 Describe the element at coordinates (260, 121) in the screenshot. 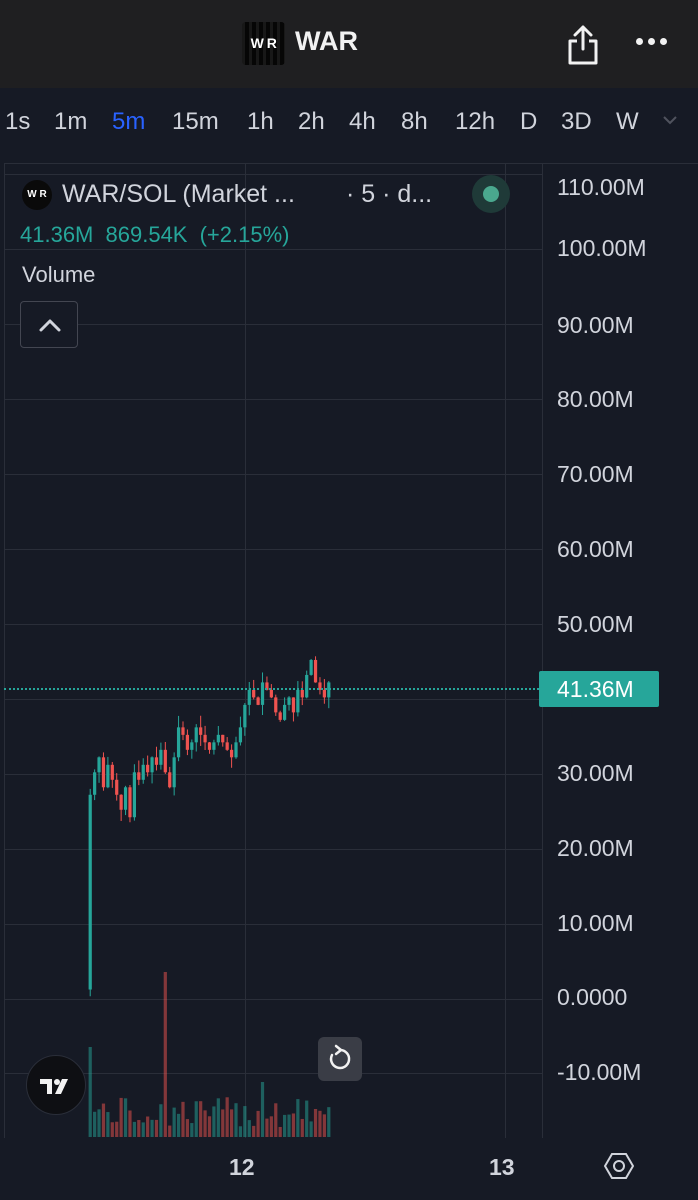

I see `timeframe-tab-1h: 1h` at that location.